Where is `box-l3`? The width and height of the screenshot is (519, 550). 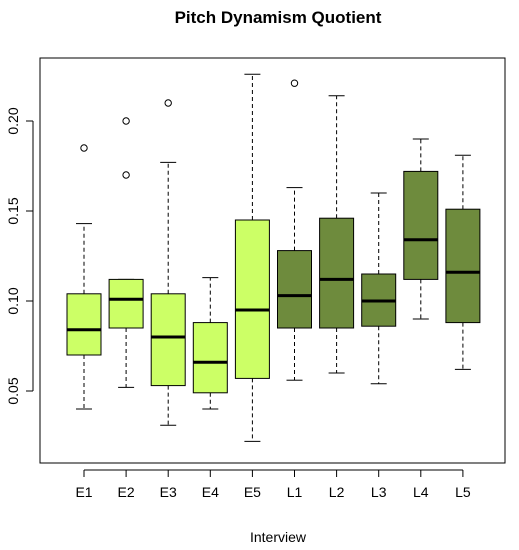
box-l3 is located at coordinates (379, 288).